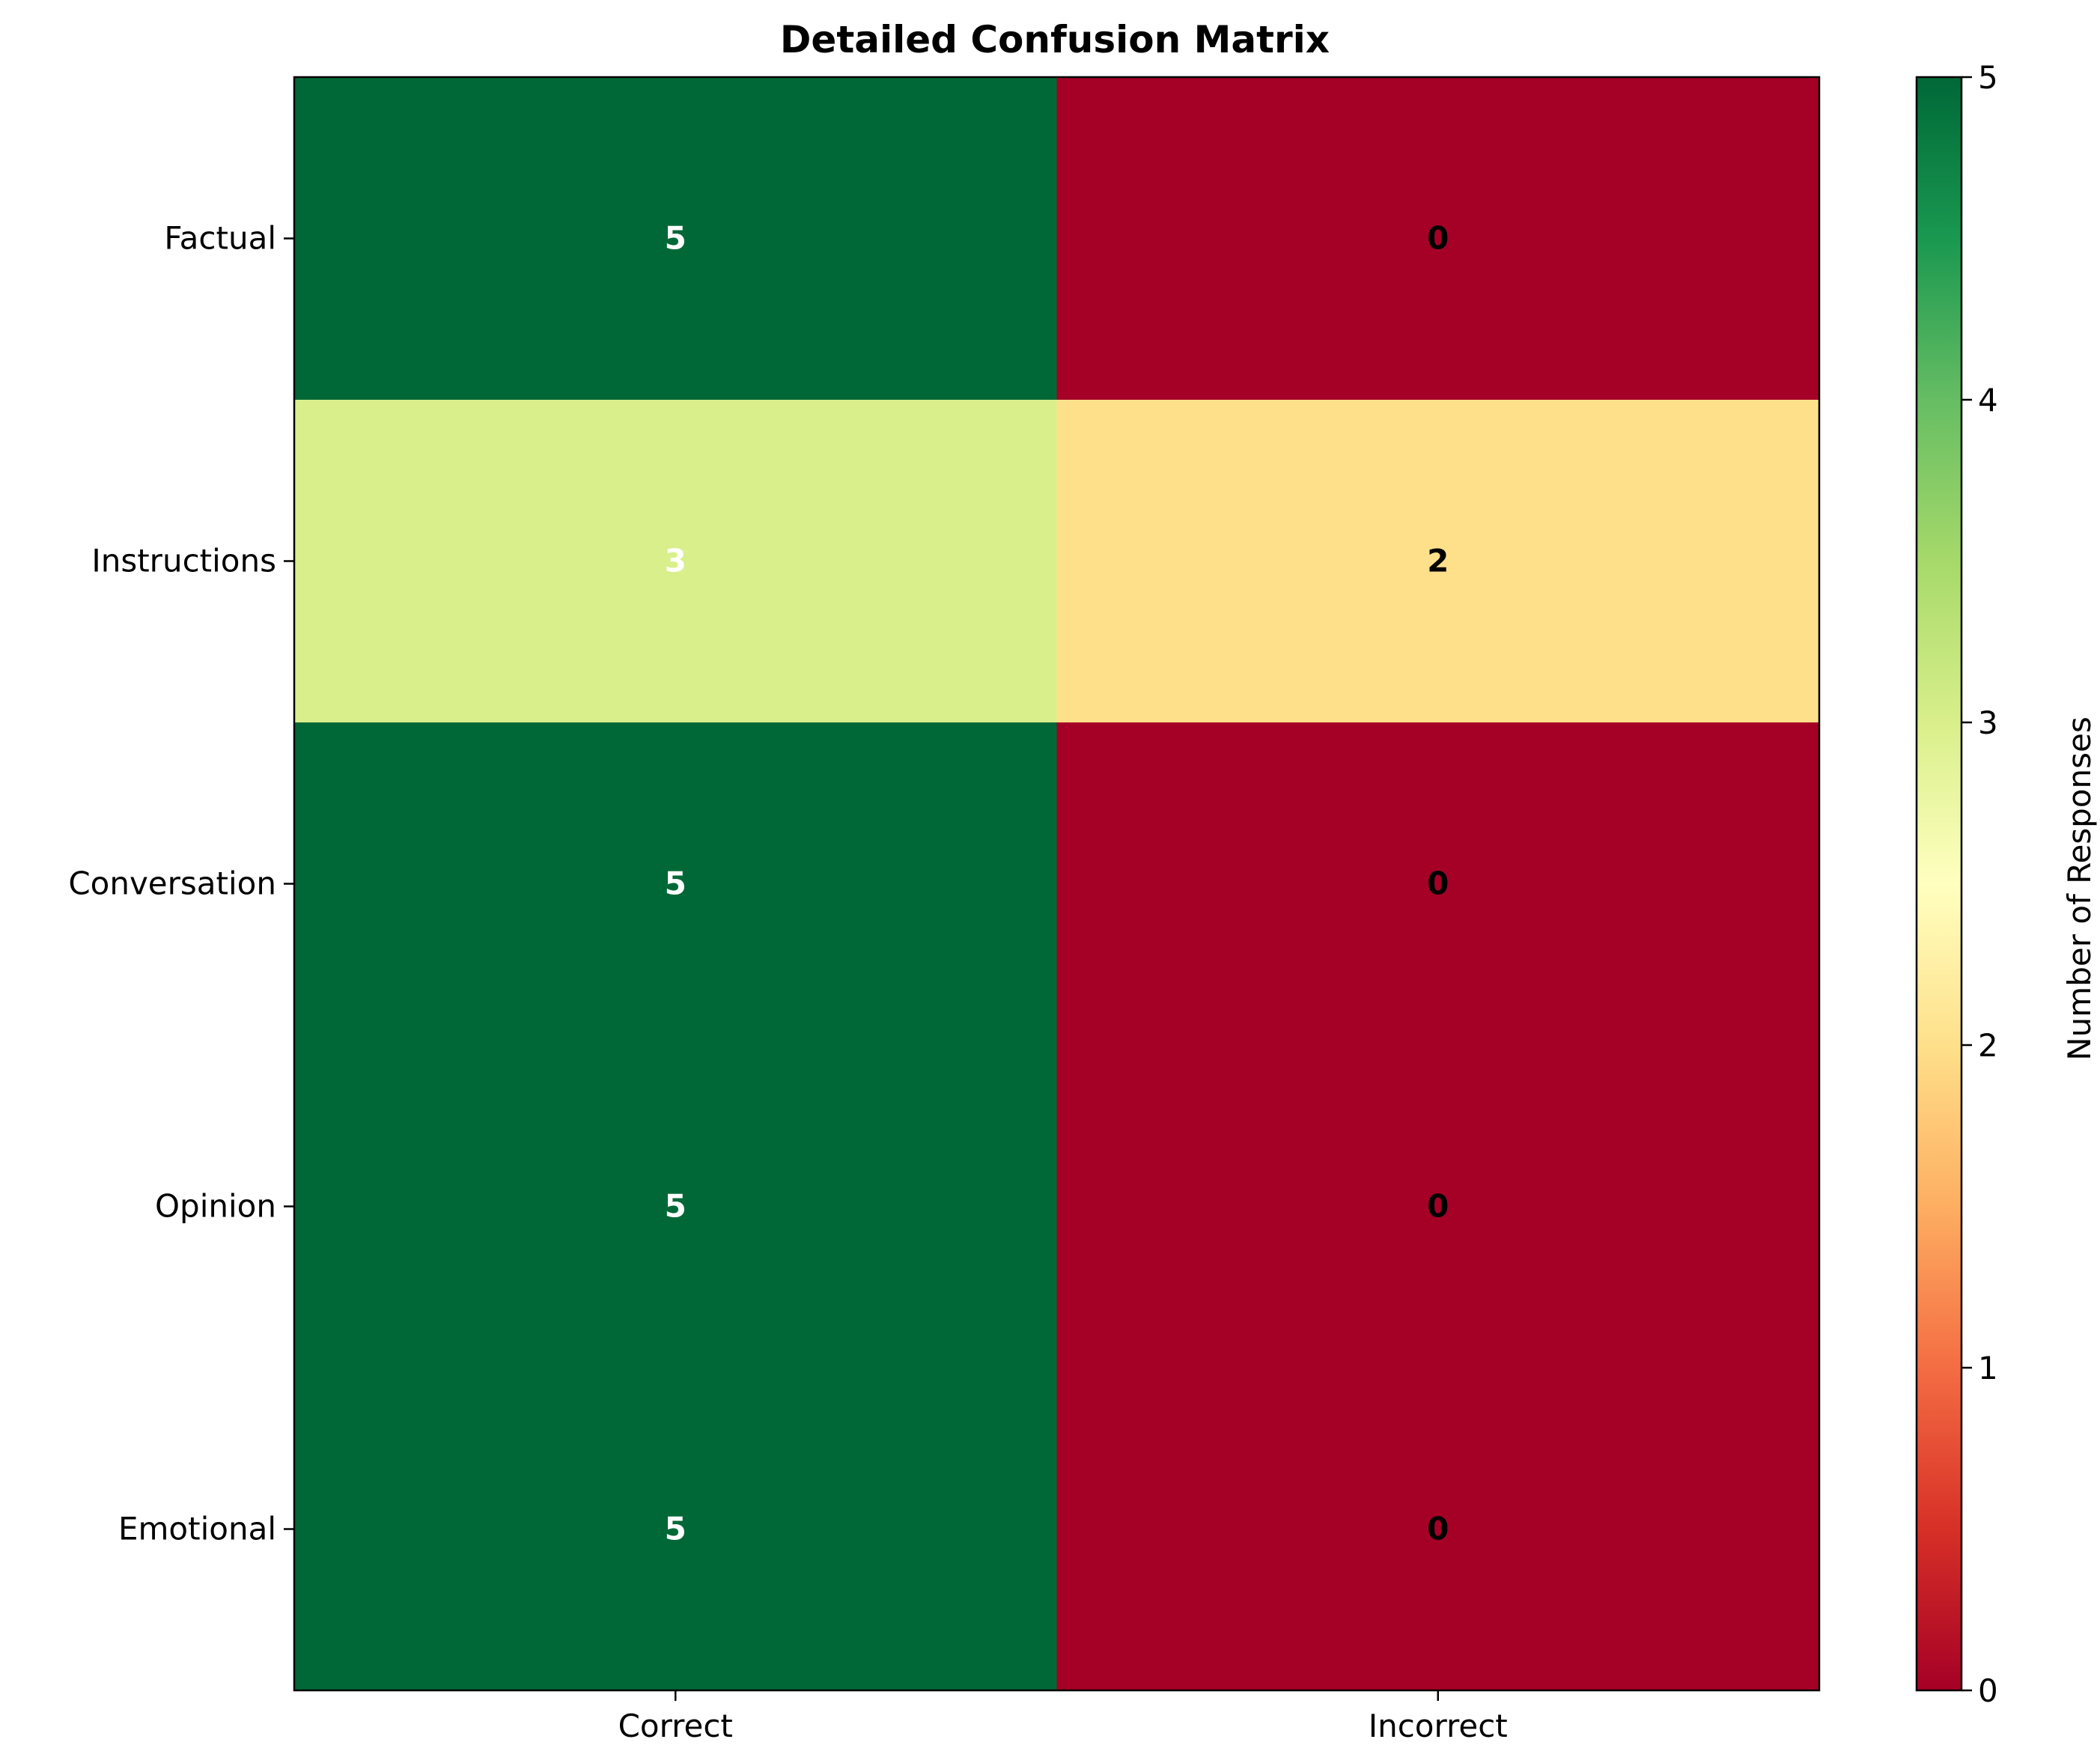 This screenshot has height=1763, width=2100. Describe the element at coordinates (183, 561) in the screenshot. I see `y-tick-label: Instructions` at that location.